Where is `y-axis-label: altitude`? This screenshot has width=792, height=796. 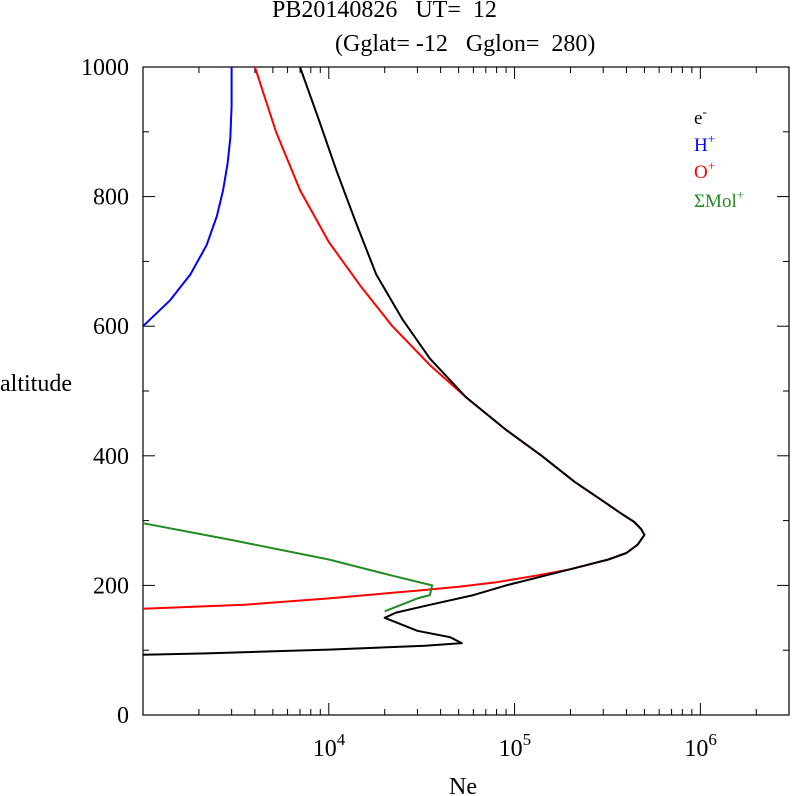
y-axis-label: altitude is located at coordinates (36, 384).